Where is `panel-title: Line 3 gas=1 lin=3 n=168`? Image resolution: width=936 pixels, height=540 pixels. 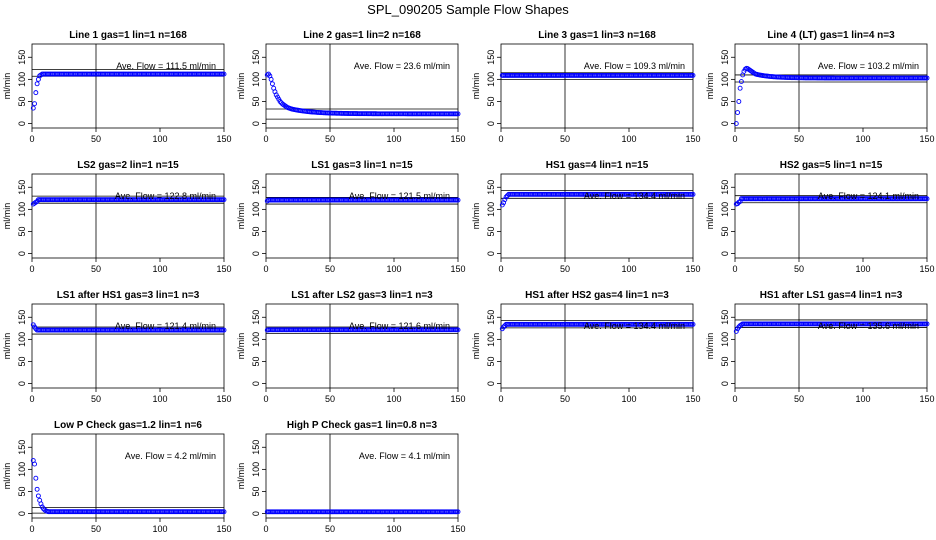
panel-title: Line 3 gas=1 lin=3 n=168 is located at coordinates (597, 35).